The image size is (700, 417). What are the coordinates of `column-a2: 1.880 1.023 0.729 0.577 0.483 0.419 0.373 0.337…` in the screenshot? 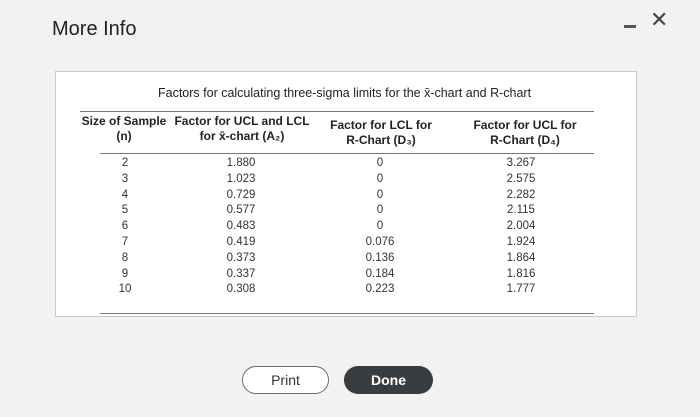 It's located at (241, 227).